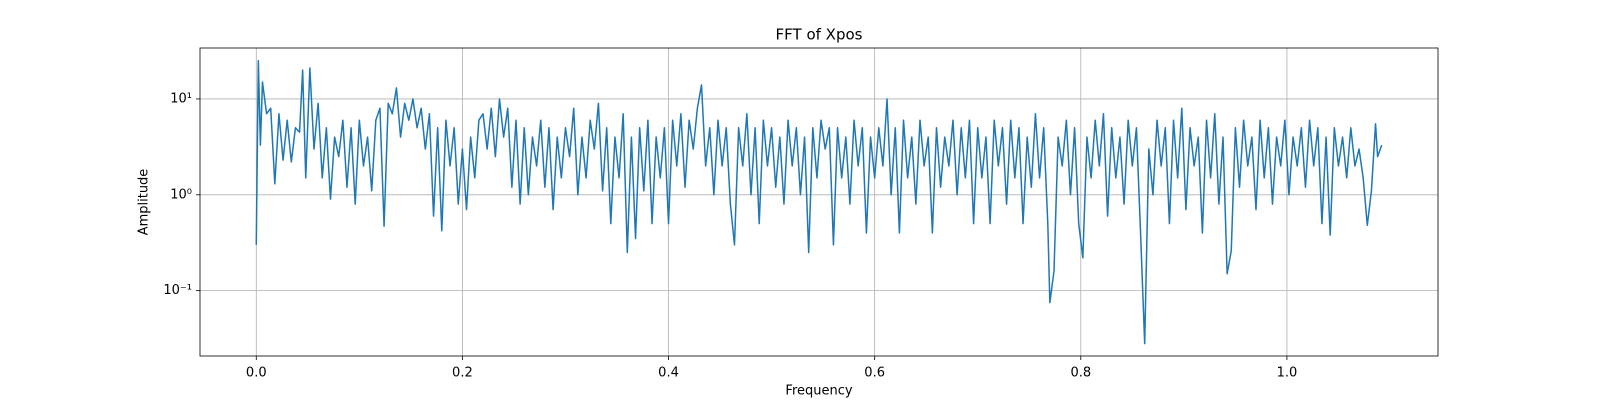 Image resolution: width=1600 pixels, height=400 pixels. Describe the element at coordinates (819, 35) in the screenshot. I see `chart-title: FFT of Xpos` at that location.